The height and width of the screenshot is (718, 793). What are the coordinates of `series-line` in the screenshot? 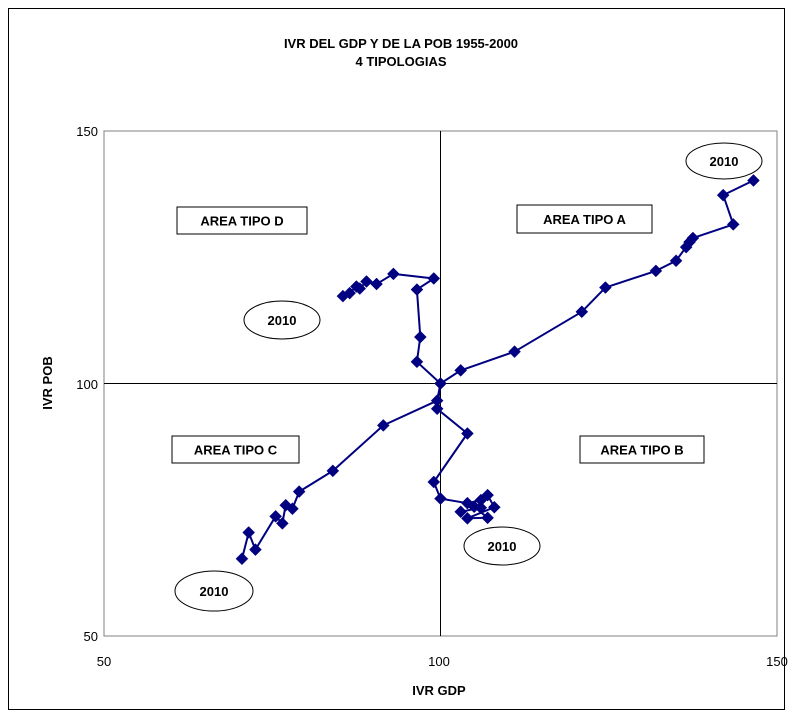 It's located at (341, 471).